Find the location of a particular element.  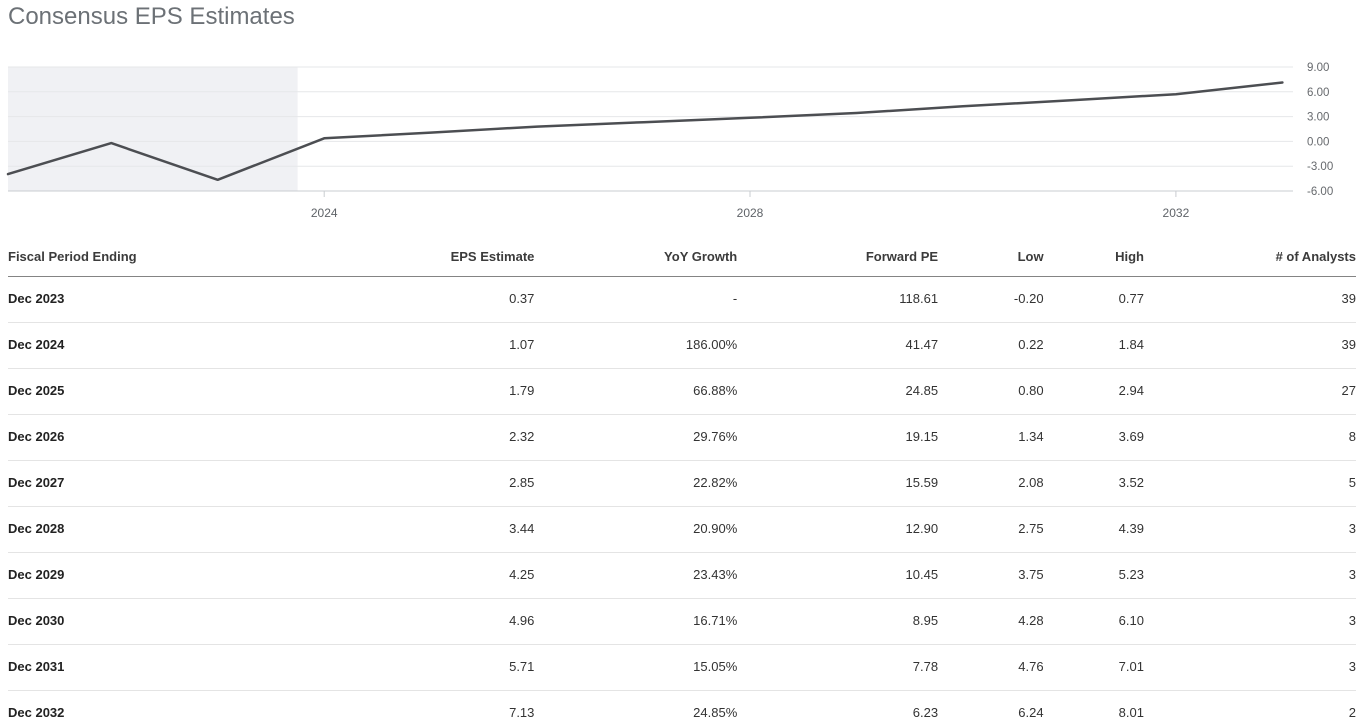

table-cell: 0.77 is located at coordinates (1093, 299).